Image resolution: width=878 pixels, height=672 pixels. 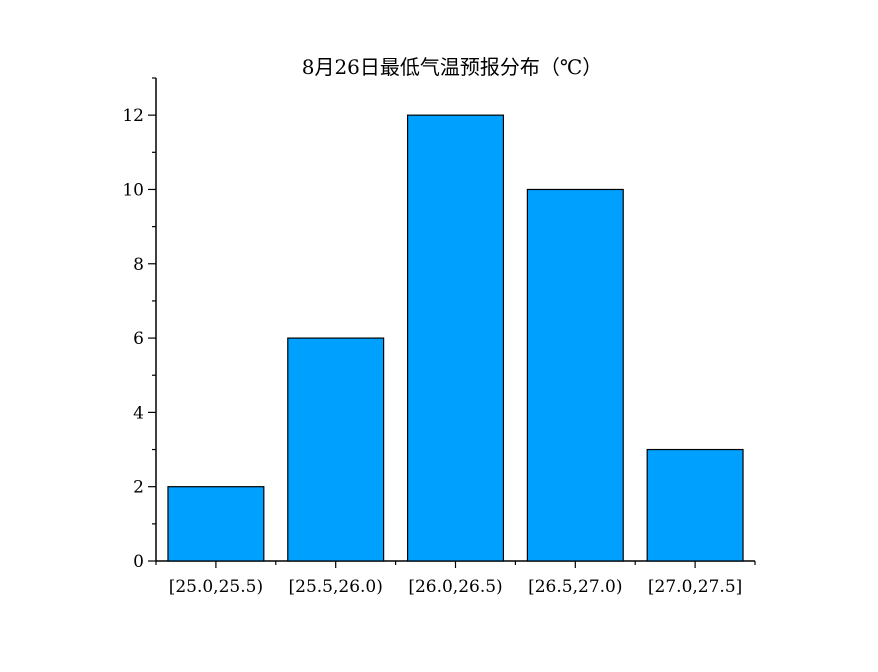 What do you see at coordinates (133, 116) in the screenshot?
I see `y-tick-label: 12` at bounding box center [133, 116].